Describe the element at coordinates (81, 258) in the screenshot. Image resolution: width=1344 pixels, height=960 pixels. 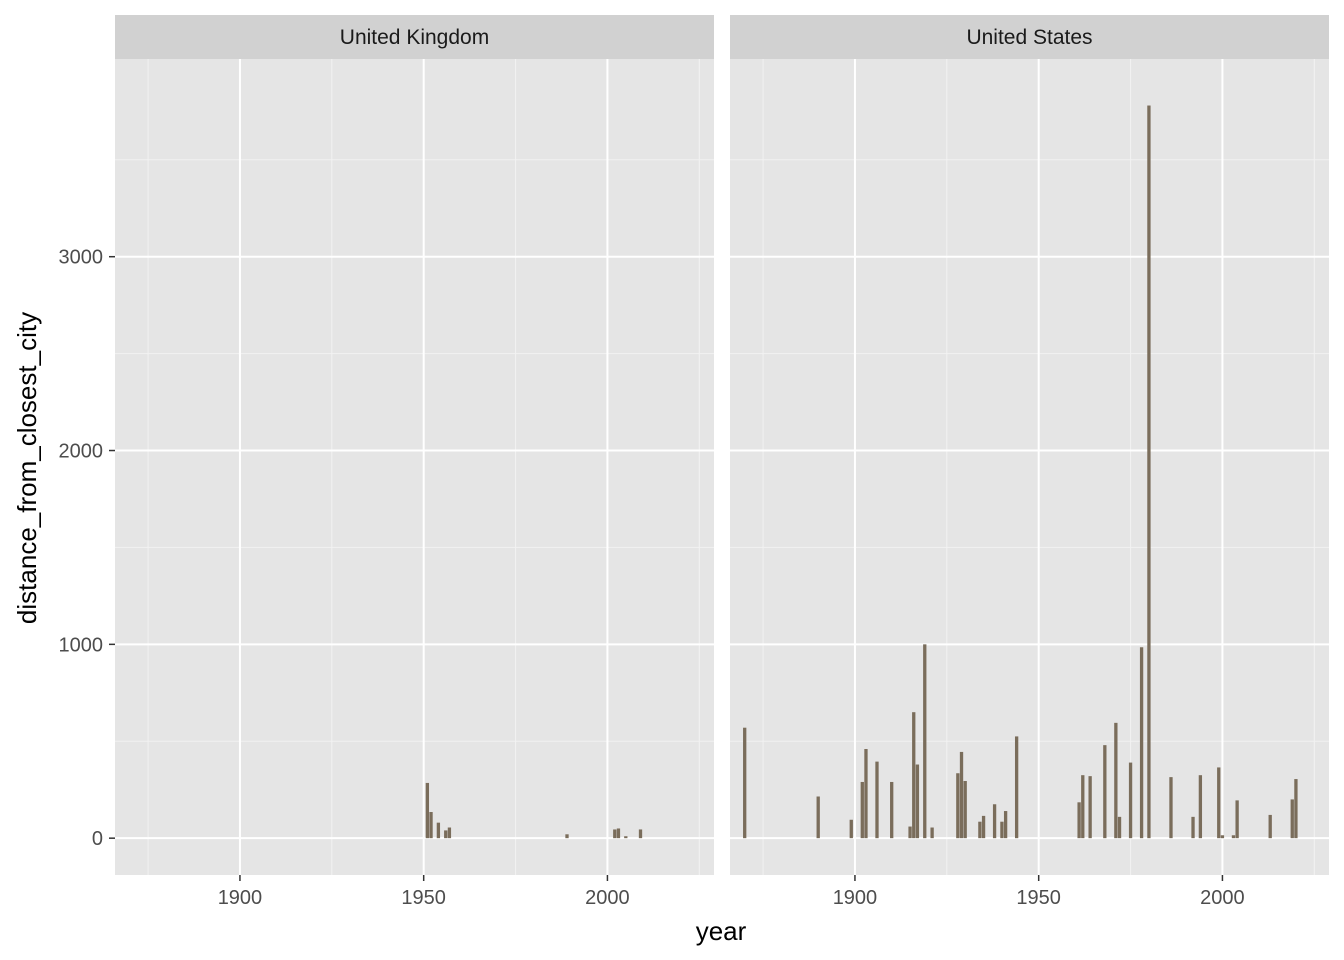
I see `y-tick-label: 3000` at that location.